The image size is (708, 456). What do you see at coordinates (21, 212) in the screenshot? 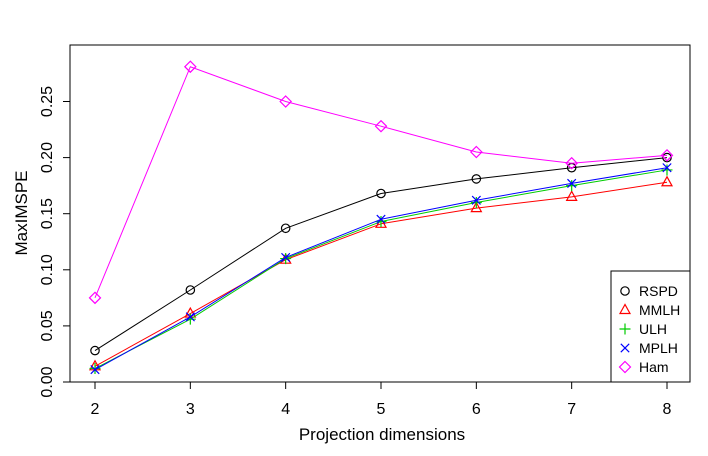
I see `y-axis-label: MaxIMSPE` at bounding box center [21, 212].